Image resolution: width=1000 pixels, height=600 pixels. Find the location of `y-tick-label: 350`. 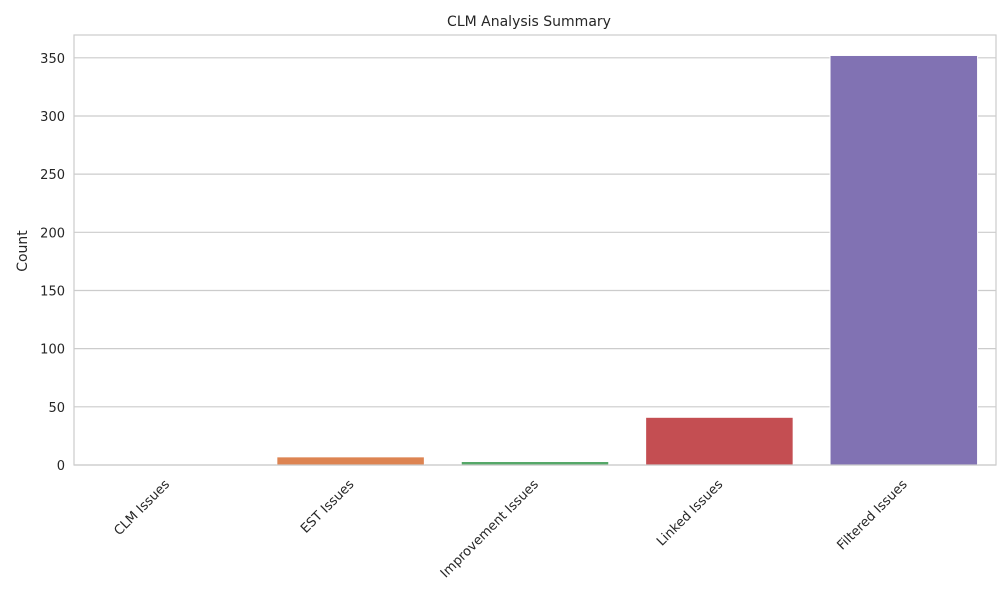

y-tick-label: 350 is located at coordinates (52, 59).